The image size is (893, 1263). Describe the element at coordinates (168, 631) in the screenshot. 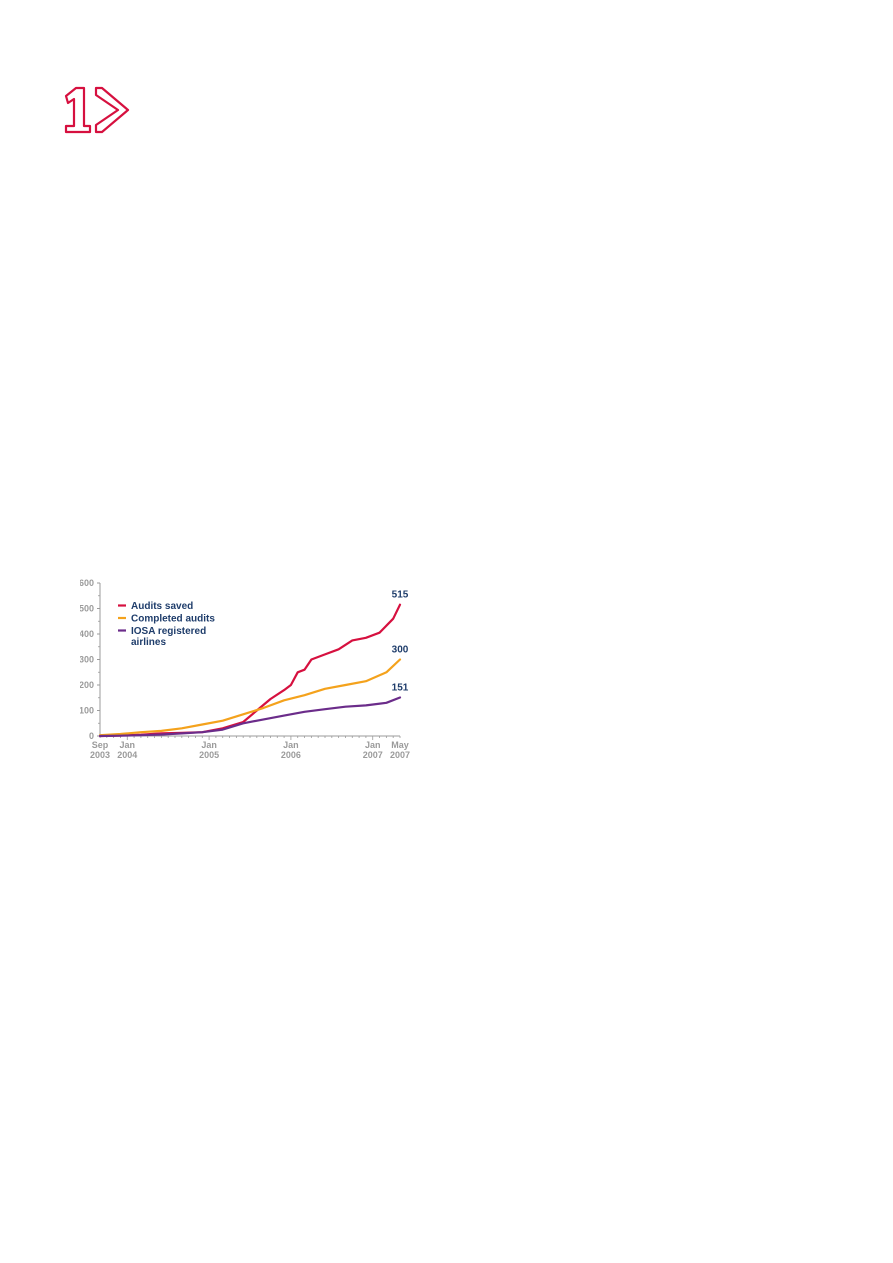

I see `legend-label: IOSA registered` at that location.